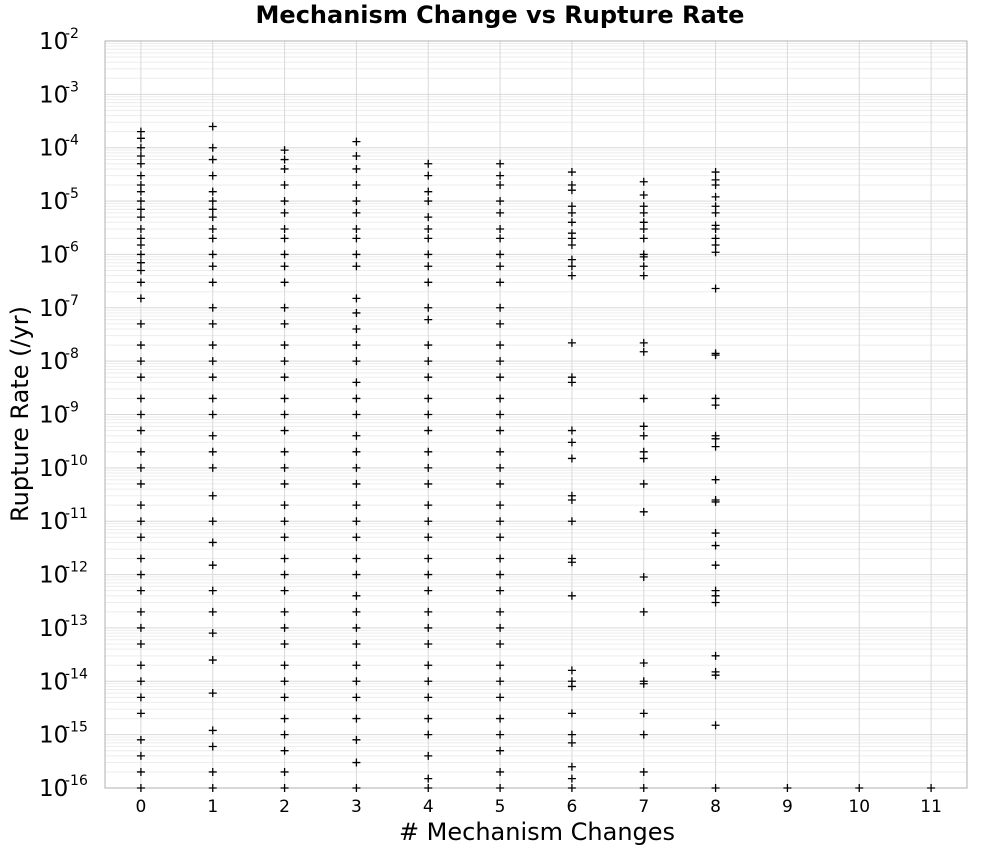 This screenshot has height=850, width=1000. What do you see at coordinates (63, 574) in the screenshot?
I see `y-tick-label: 10-12` at bounding box center [63, 574].